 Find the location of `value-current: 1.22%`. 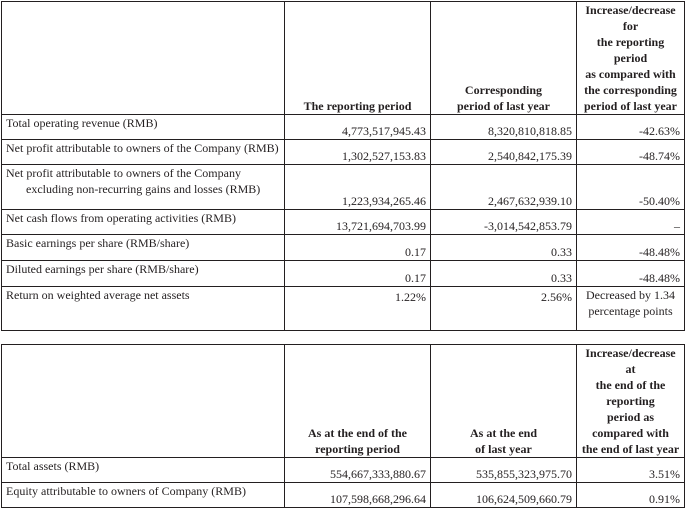

value-current: 1.22% is located at coordinates (357, 308).